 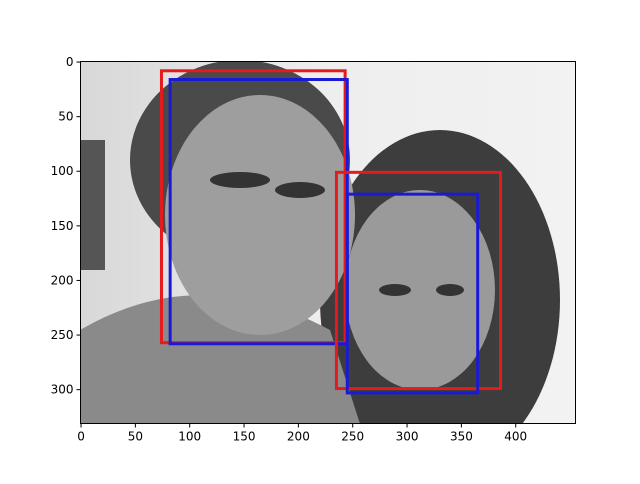 I want to click on y-tick-label: 250, so click(x=62, y=335).